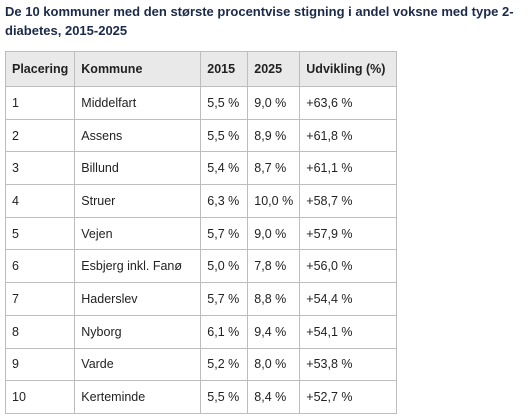  What do you see at coordinates (40, 103) in the screenshot?
I see `table-cell: 1` at bounding box center [40, 103].